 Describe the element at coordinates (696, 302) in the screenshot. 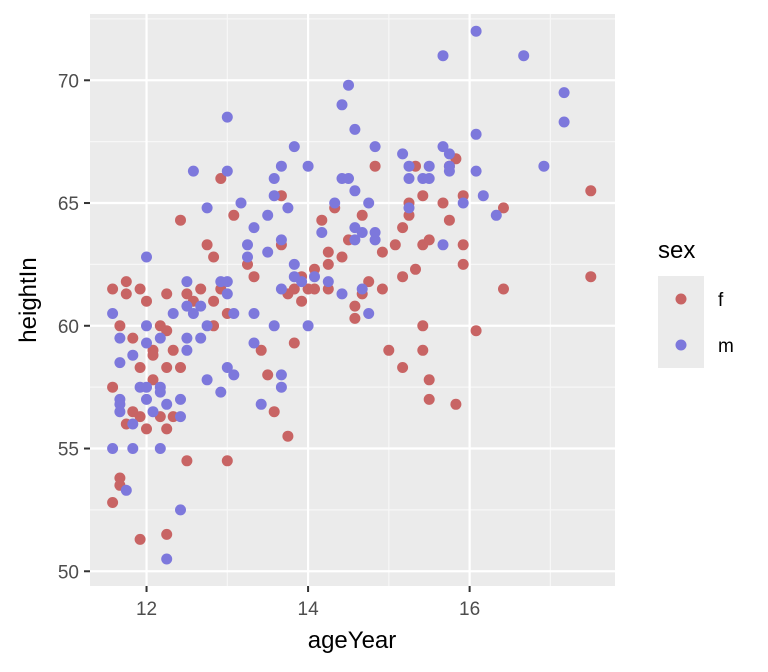

I see `legend: sex f m` at that location.